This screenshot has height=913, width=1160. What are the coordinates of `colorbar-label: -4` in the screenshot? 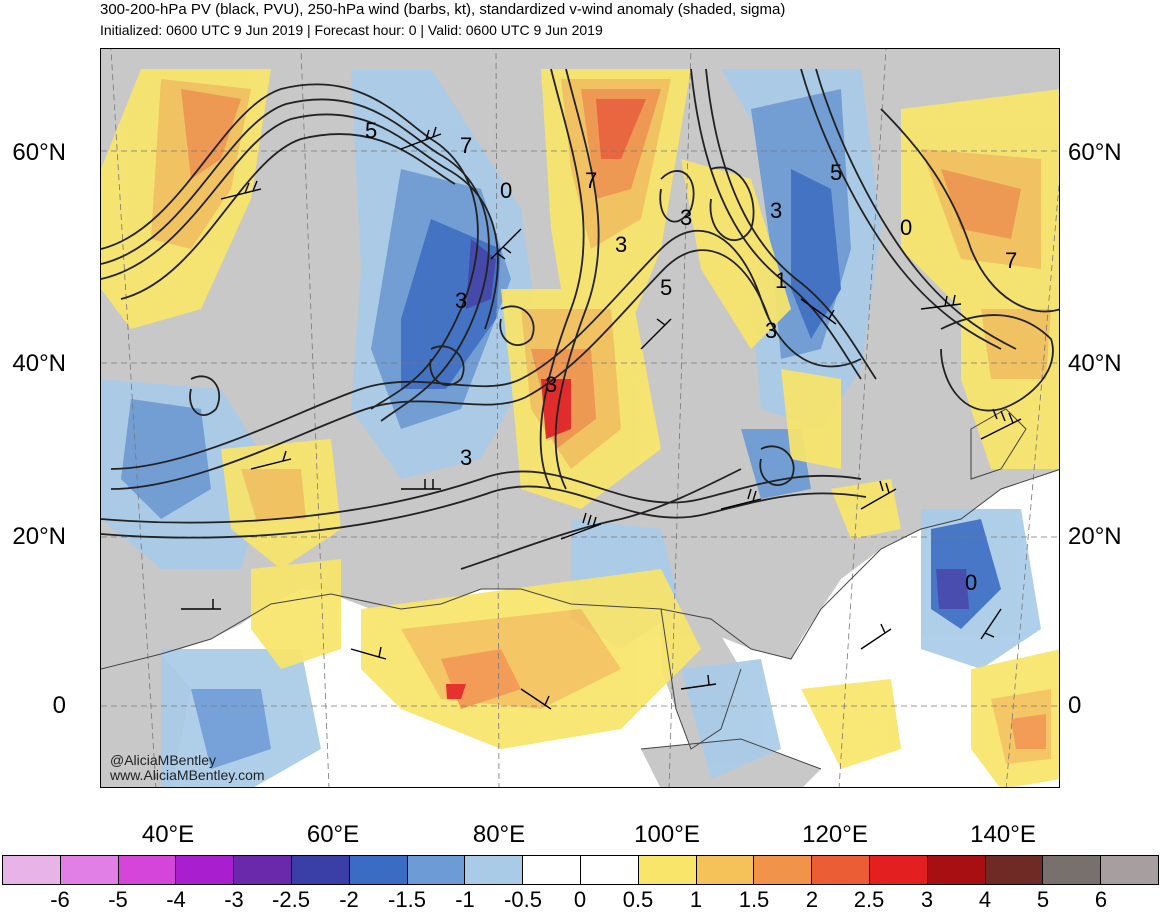 It's located at (176, 899).